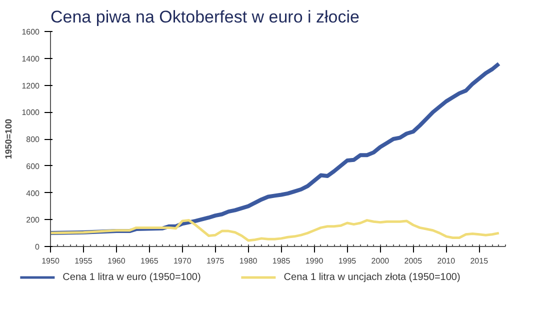 The height and width of the screenshot is (320, 536). Describe the element at coordinates (51, 261) in the screenshot. I see `x-tick-label: 1950` at that location.